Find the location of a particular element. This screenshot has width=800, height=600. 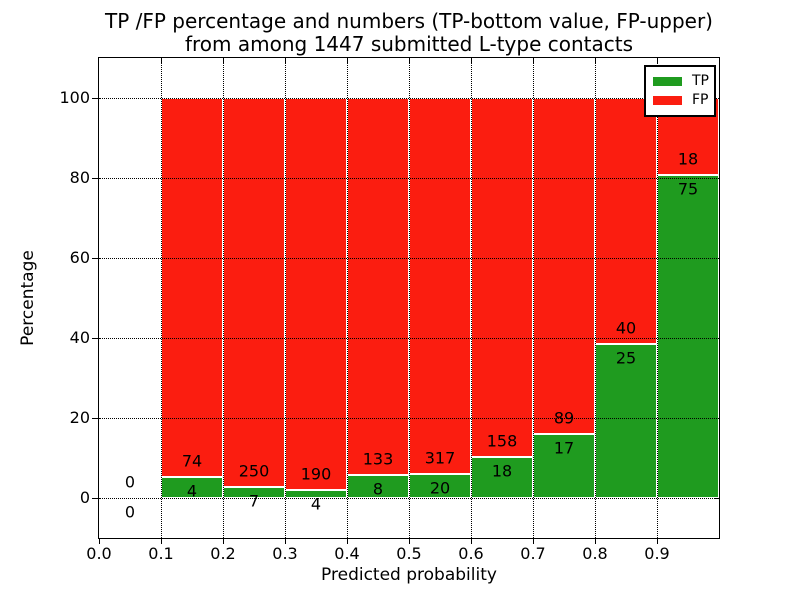

y-tick-label: 0 is located at coordinates (84, 497).